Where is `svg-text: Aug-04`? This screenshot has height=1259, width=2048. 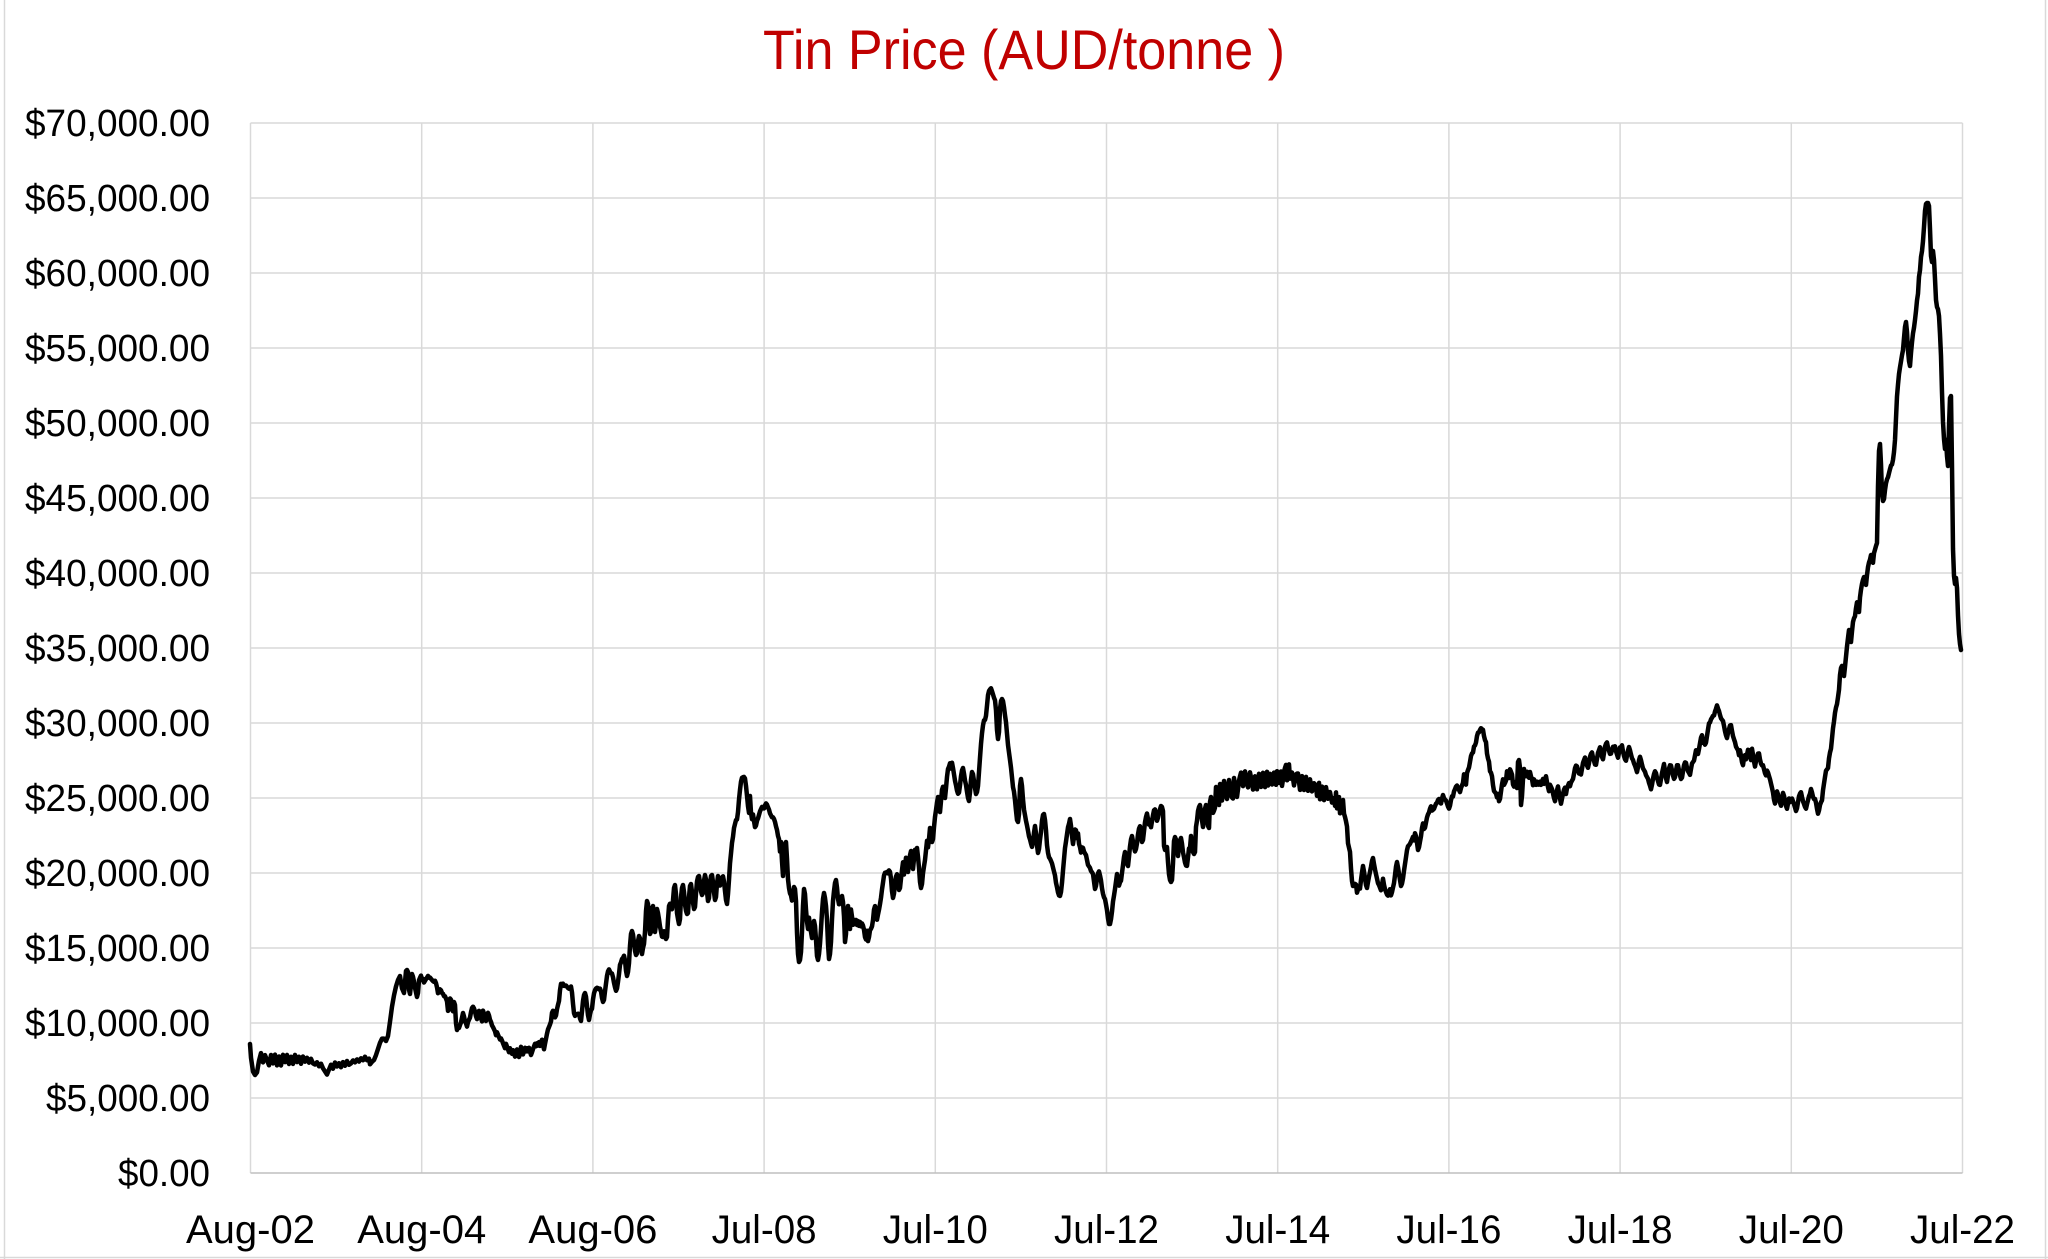 svg-text: Aug-04 is located at coordinates (421, 1230).